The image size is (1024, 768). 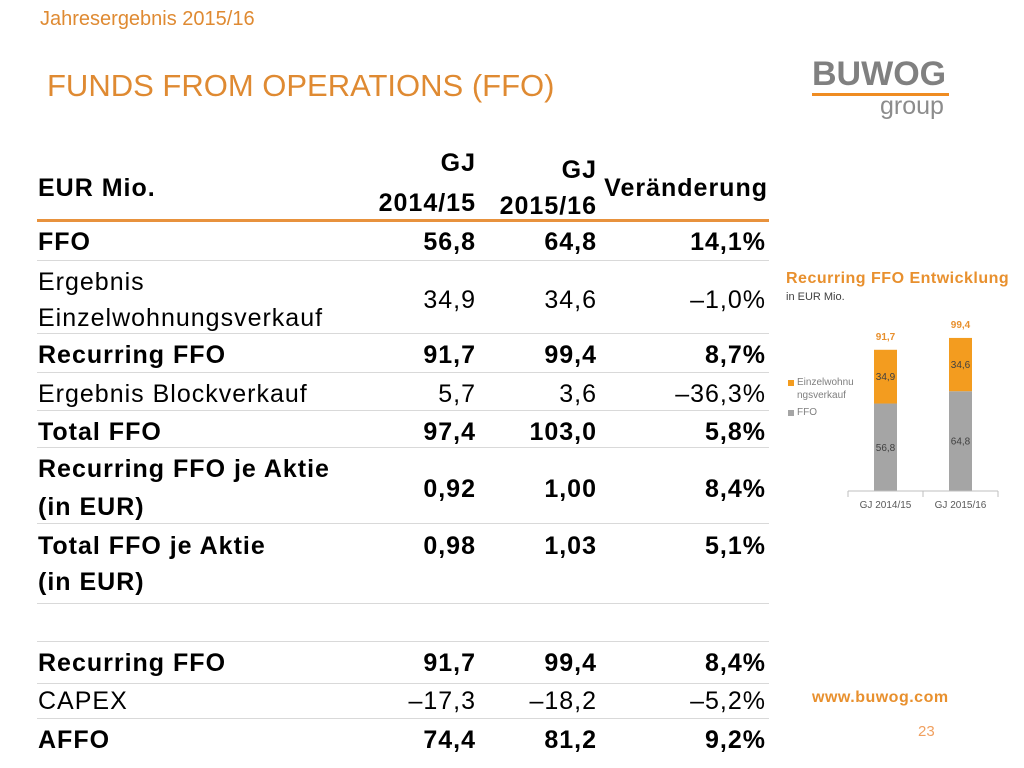 What do you see at coordinates (728, 242) in the screenshot?
I see `value-veraenderung: 14,1%` at bounding box center [728, 242].